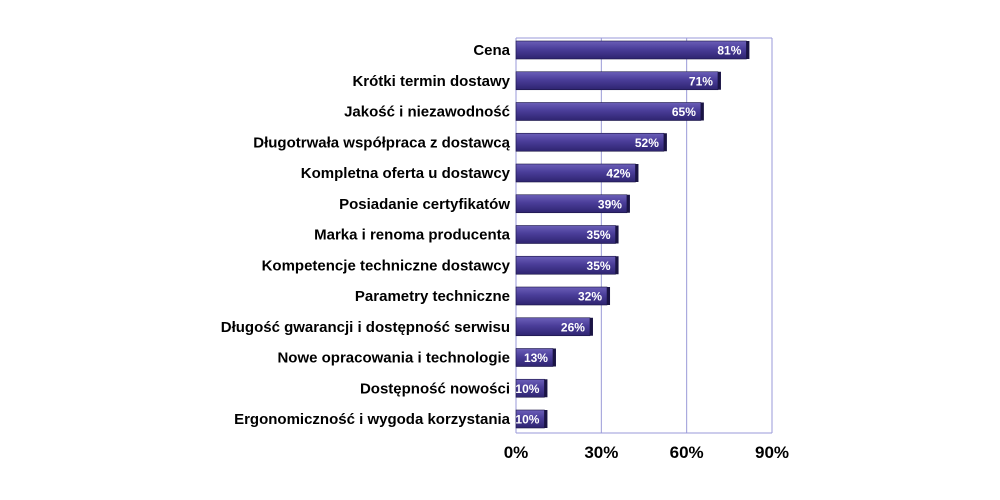  What do you see at coordinates (647, 143) in the screenshot?
I see `bar-value-label: 52%` at bounding box center [647, 143].